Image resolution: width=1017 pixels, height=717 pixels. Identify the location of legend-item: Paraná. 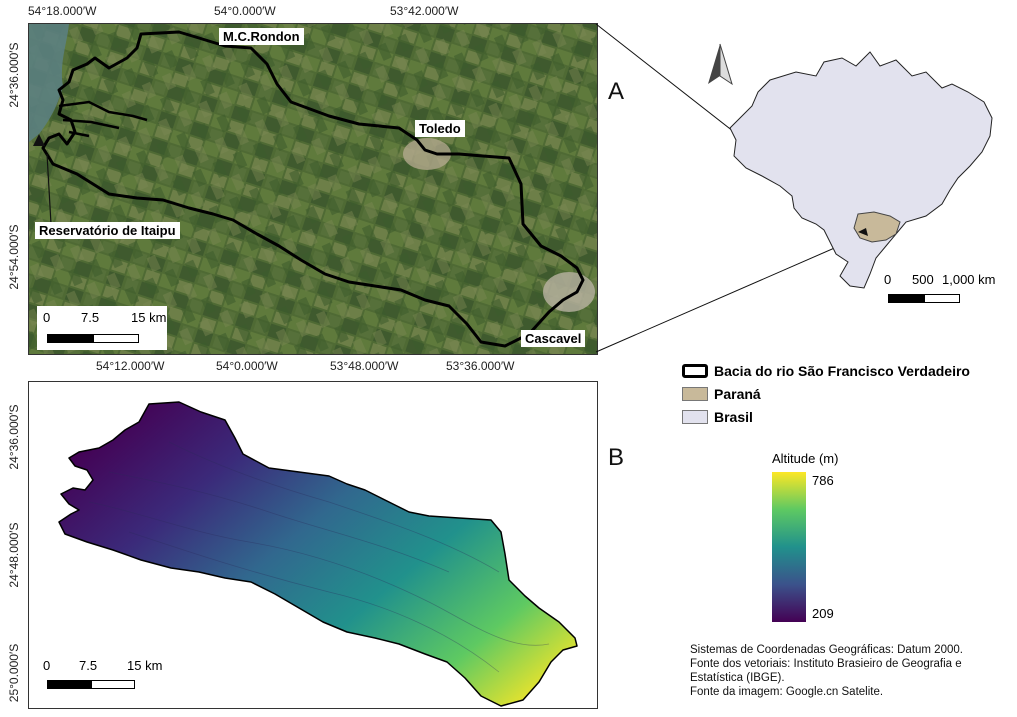
(721, 394).